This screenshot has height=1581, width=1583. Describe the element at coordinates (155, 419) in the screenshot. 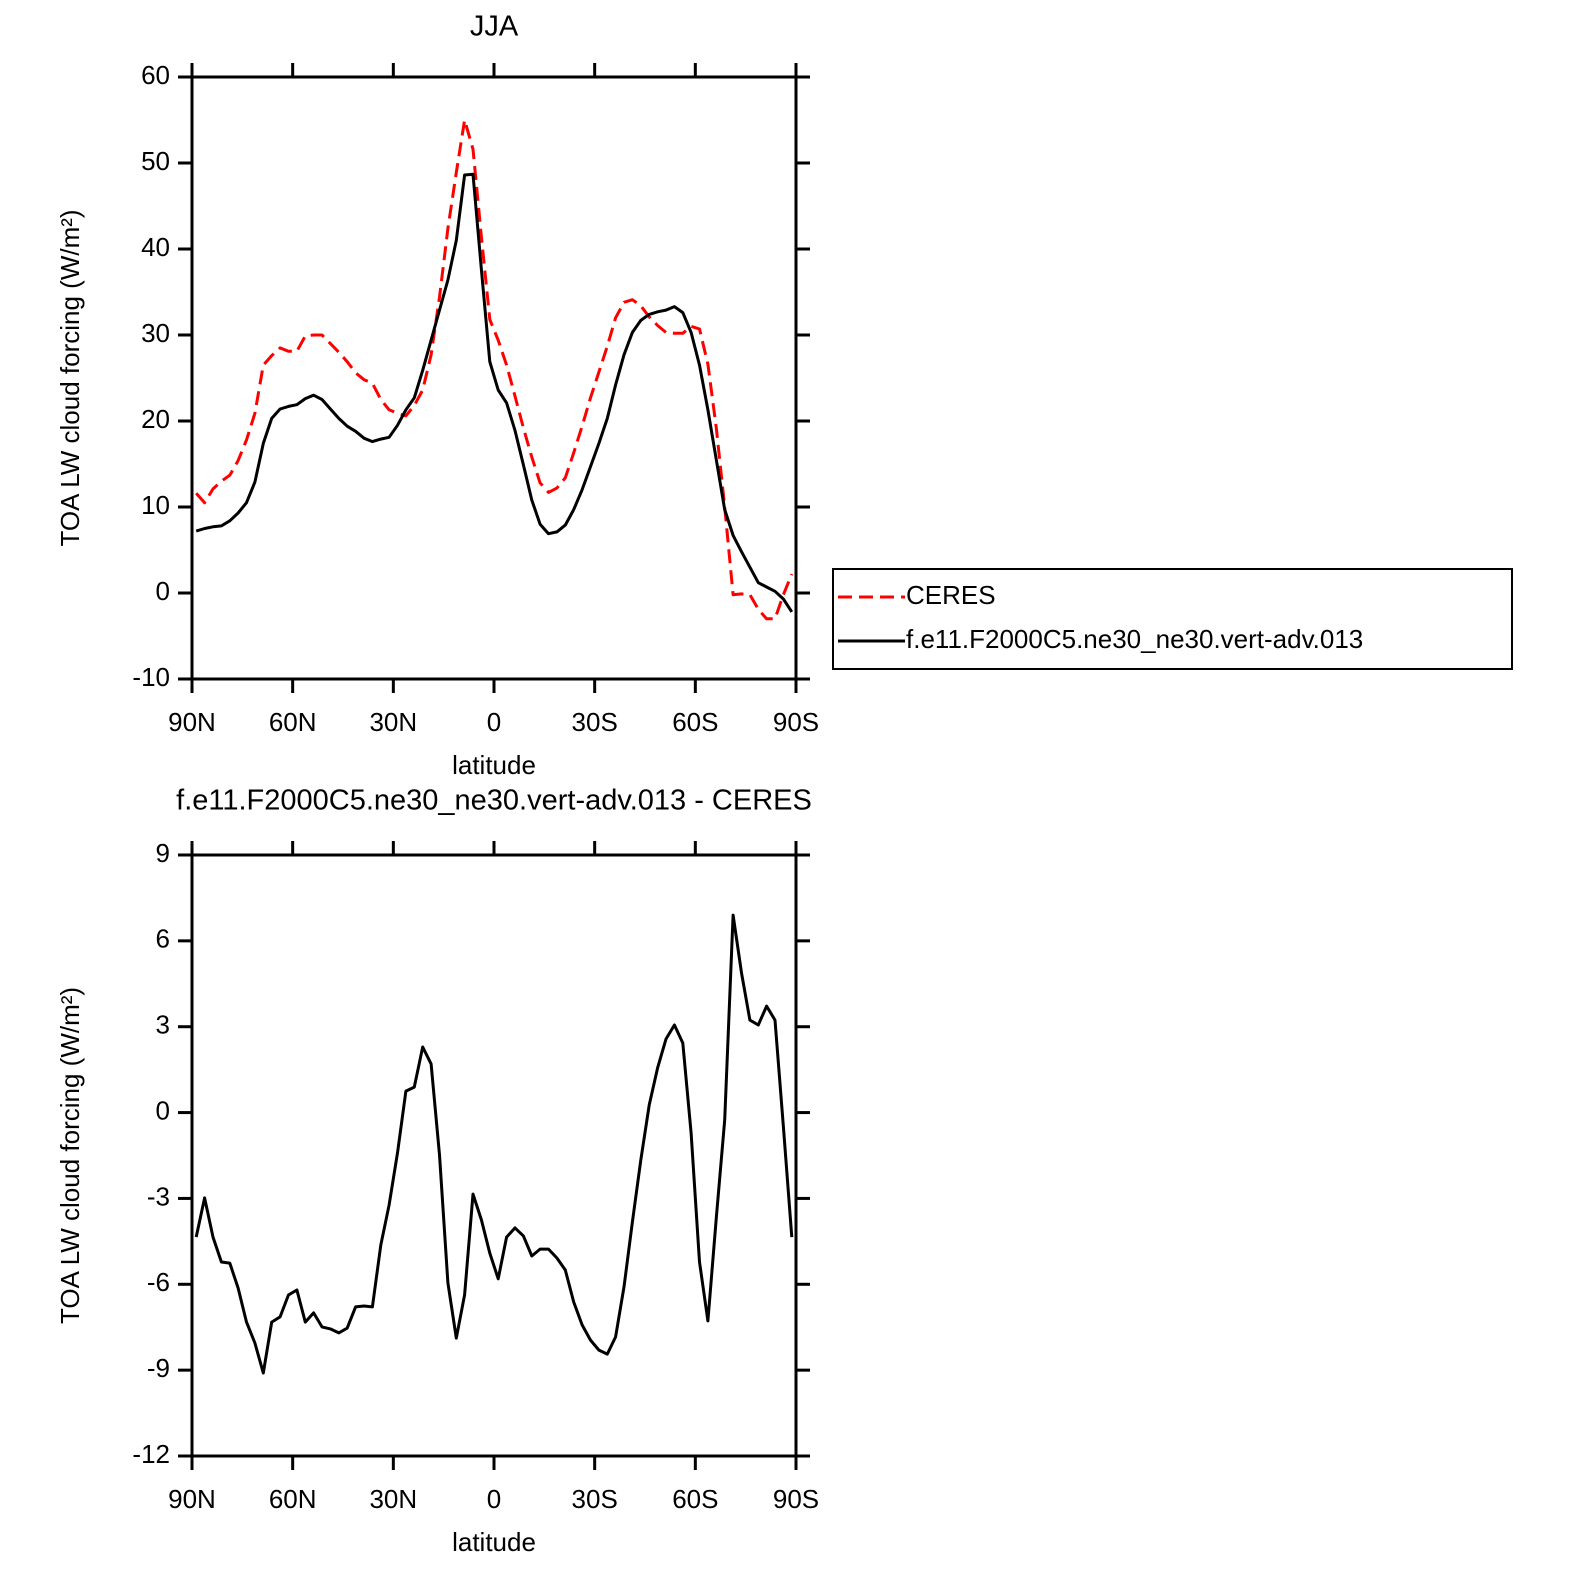

I see `y-tick-label: 20` at that location.